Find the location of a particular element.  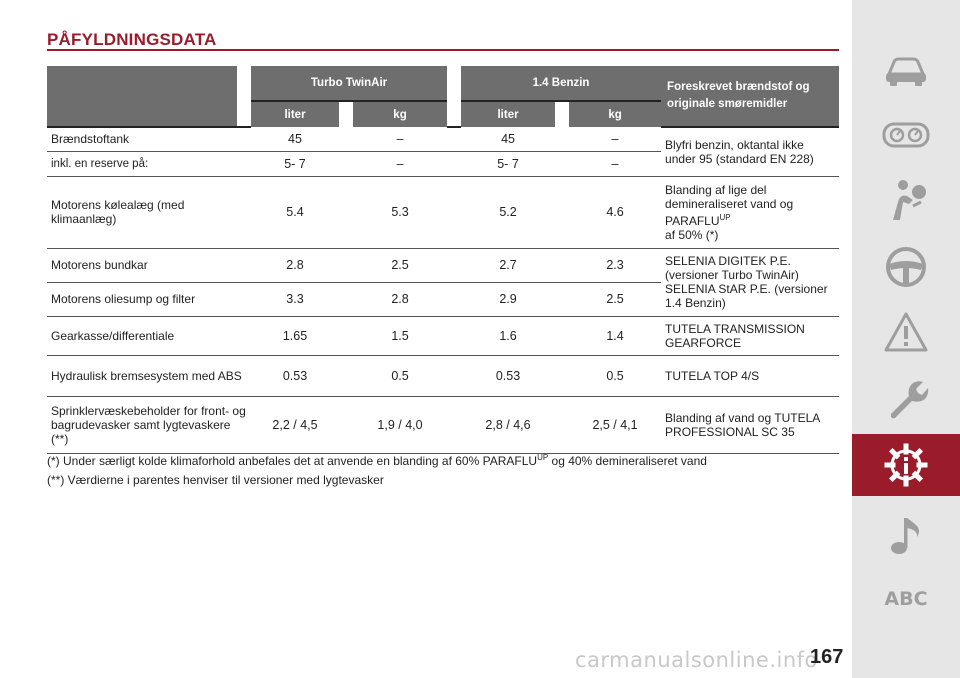

page-number: 167 is located at coordinates (827, 657).